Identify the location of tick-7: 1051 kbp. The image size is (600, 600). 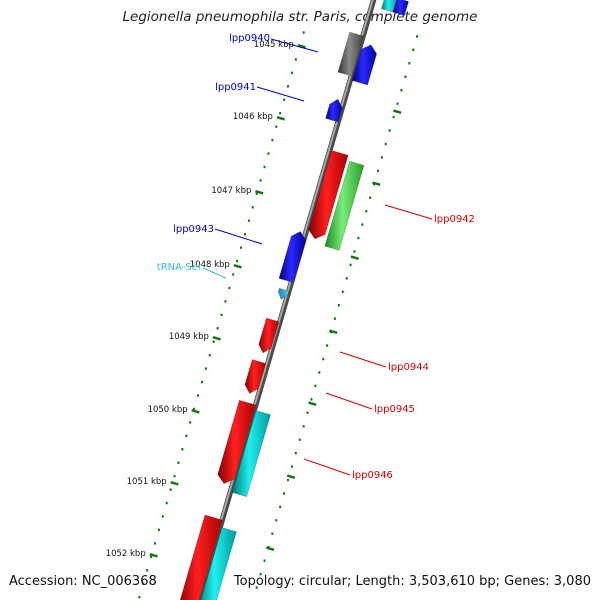
(201, 514).